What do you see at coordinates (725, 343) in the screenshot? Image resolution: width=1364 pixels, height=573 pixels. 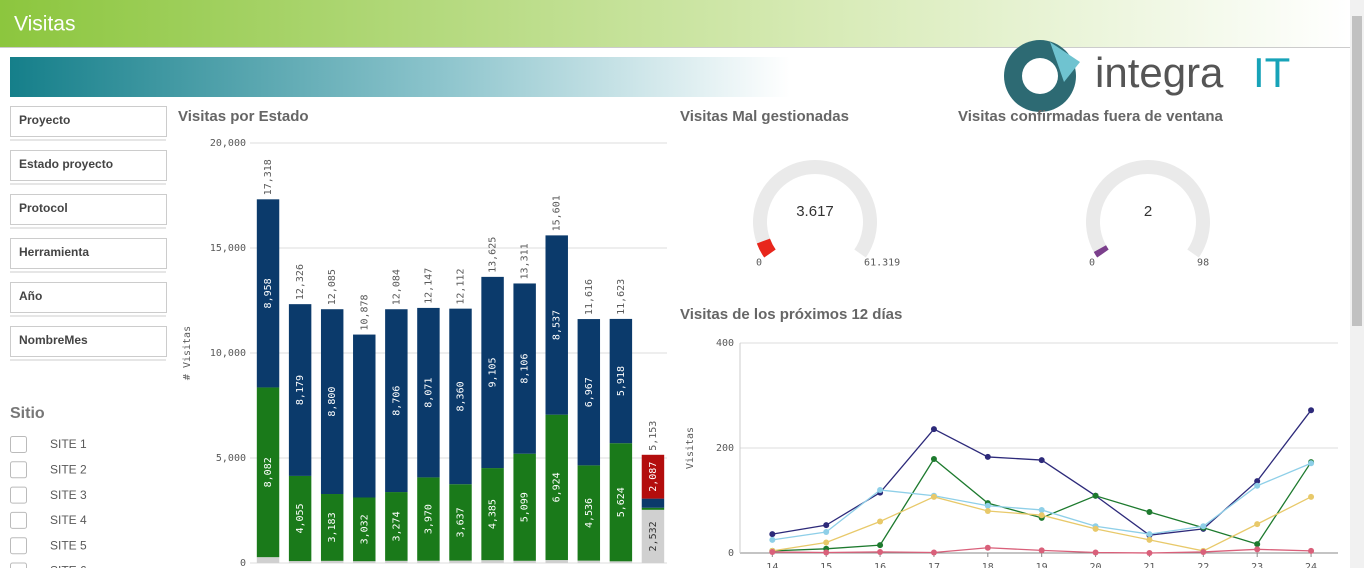 I see `y-tick-label: 400` at bounding box center [725, 343].